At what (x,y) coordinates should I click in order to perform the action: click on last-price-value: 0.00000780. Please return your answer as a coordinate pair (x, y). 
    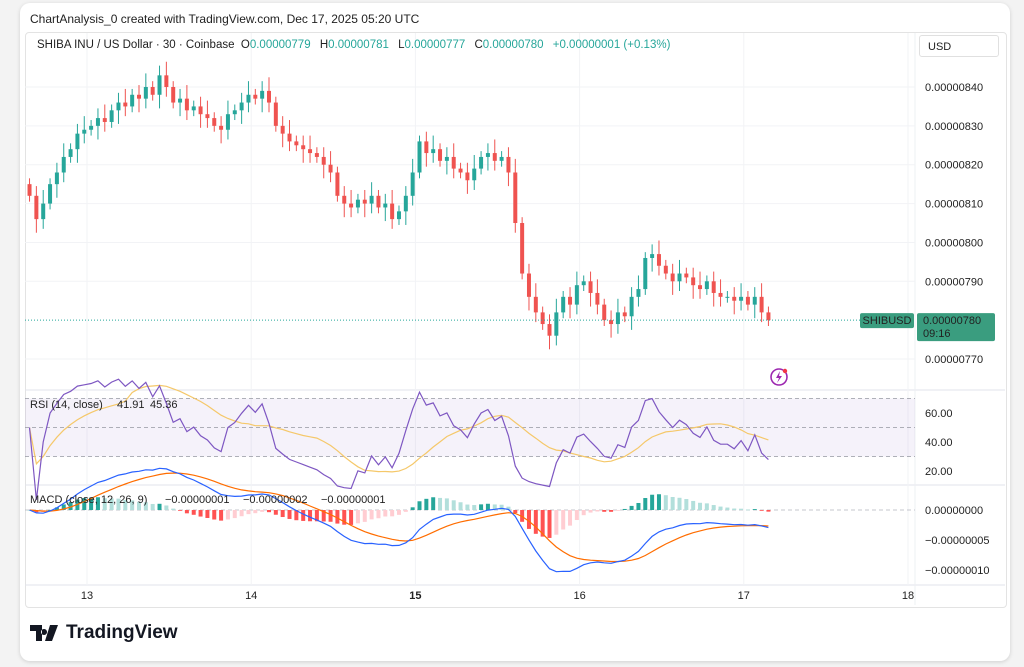
    Looking at the image, I should click on (952, 321).